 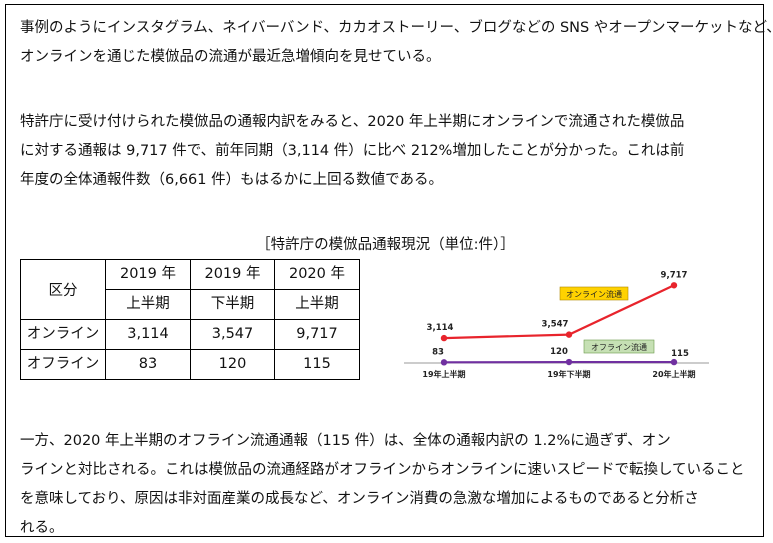 I want to click on legend-box-offline, so click(x=619, y=346).